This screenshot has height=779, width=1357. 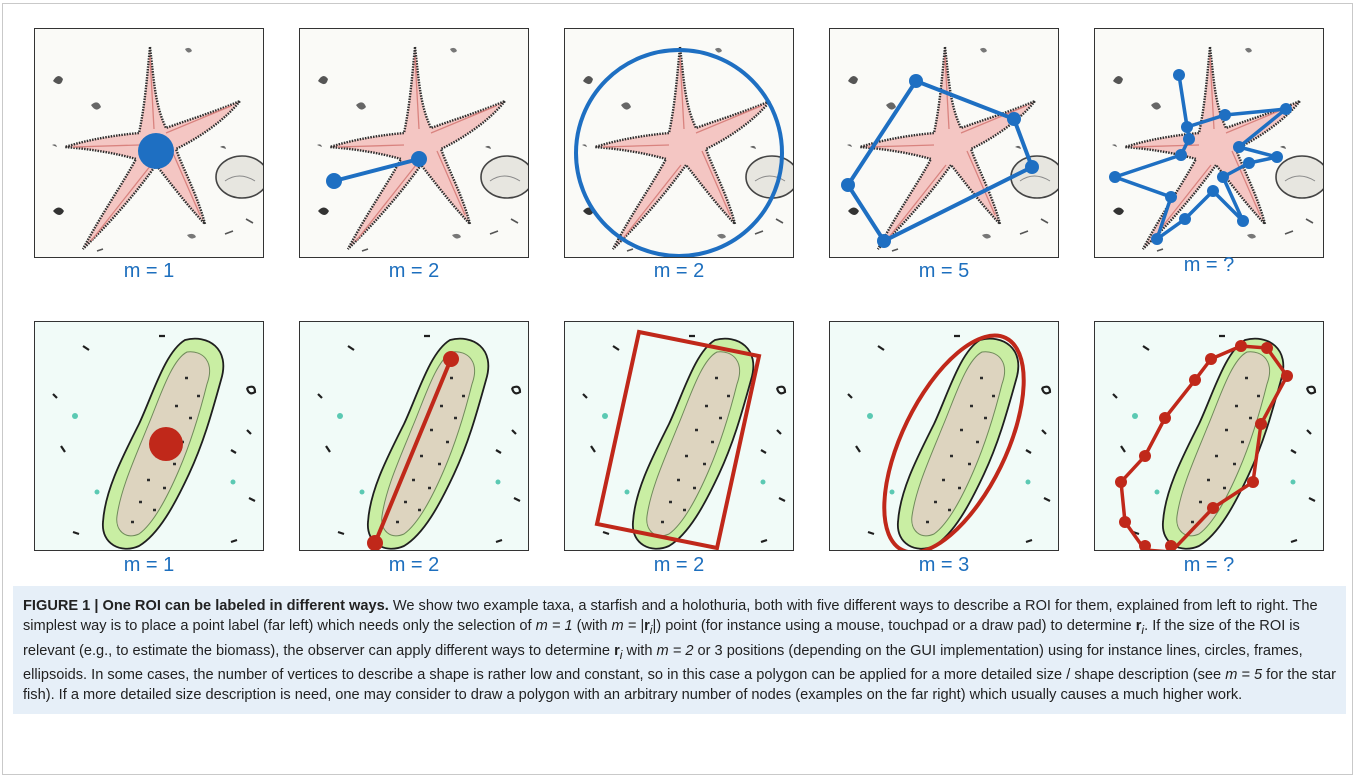 What do you see at coordinates (639, 650) in the screenshot?
I see `caption-text: with` at bounding box center [639, 650].